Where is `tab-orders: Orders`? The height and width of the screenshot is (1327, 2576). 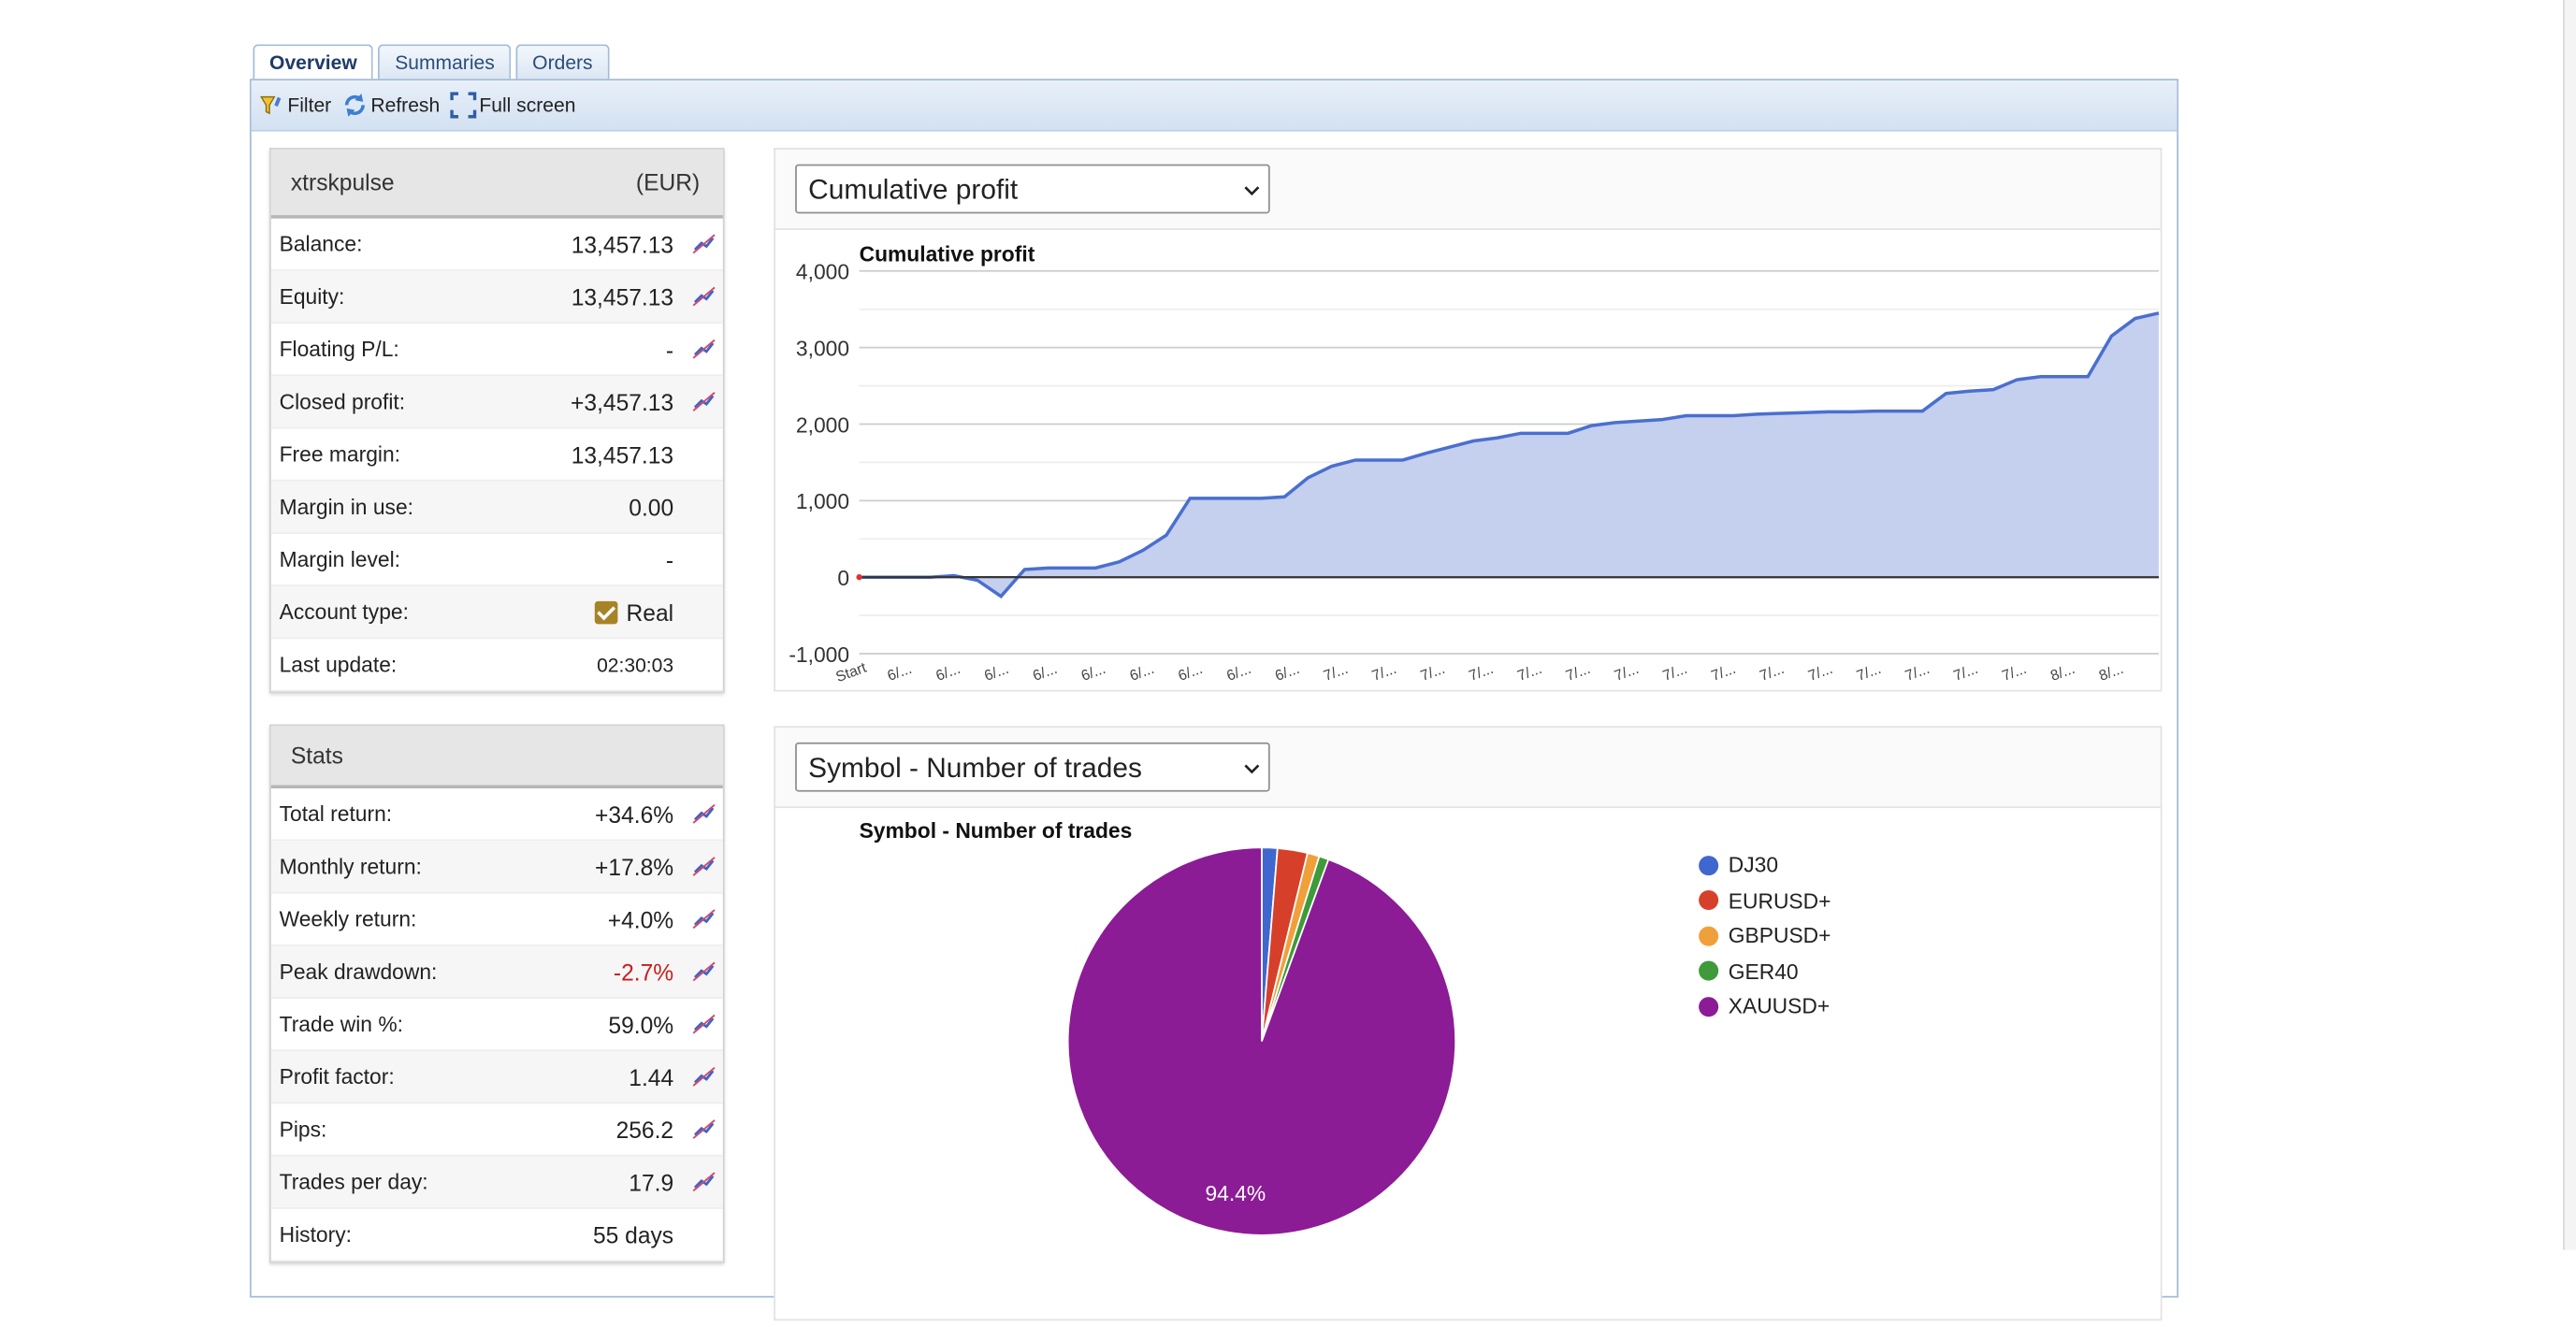 tab-orders: Orders is located at coordinates (562, 62).